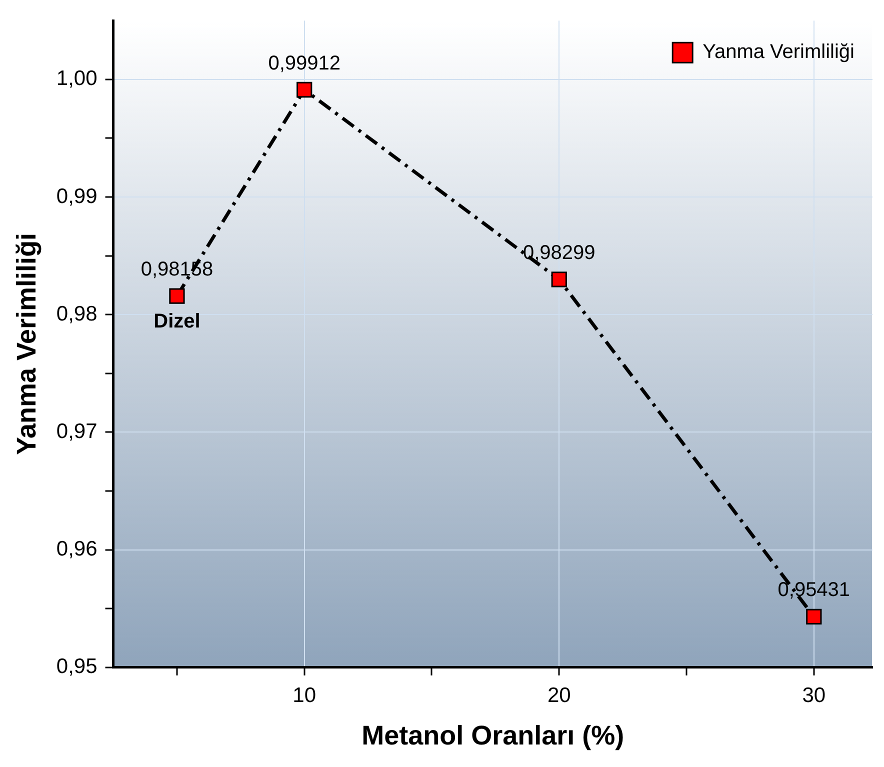 The width and height of the screenshot is (884, 767). I want to click on y-axis-title: Yanma Verimliliği, so click(27, 344).